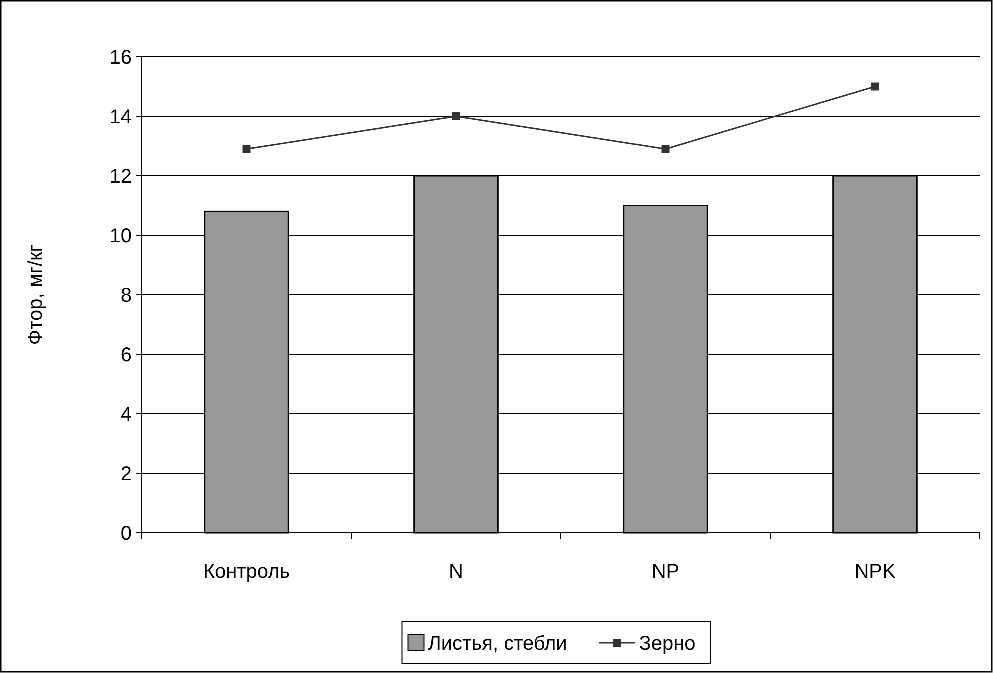 The image size is (993, 673). Describe the element at coordinates (456, 572) in the screenshot. I see `x-tick-label: N` at that location.